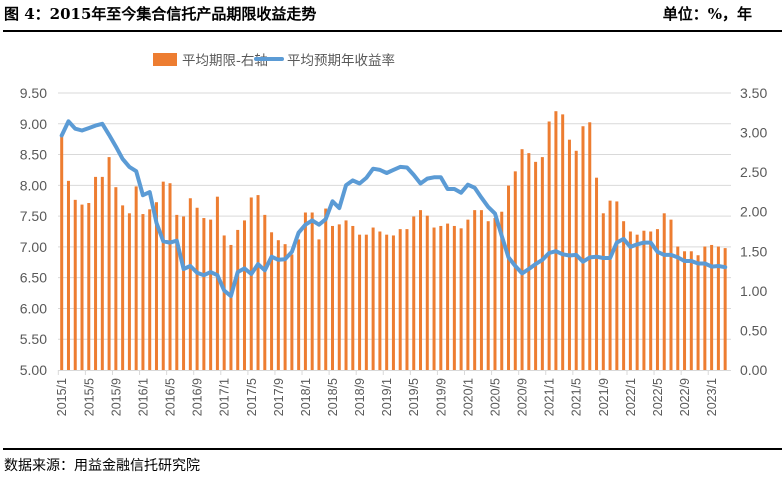 Image resolution: width=782 pixels, height=478 pixels. What do you see at coordinates (33, 370) in the screenshot?
I see `y-left-tick-label: 5.00` at bounding box center [33, 370].